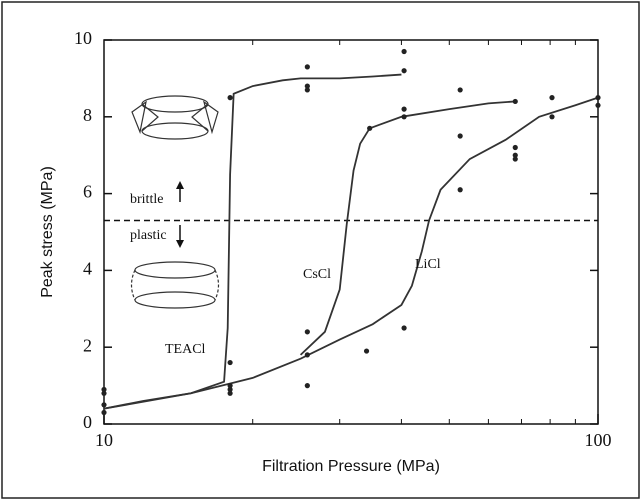 The width and height of the screenshot is (642, 501). Describe the element at coordinates (47, 232) in the screenshot. I see `y-axis-title: Peak stress (MPa)` at that location.